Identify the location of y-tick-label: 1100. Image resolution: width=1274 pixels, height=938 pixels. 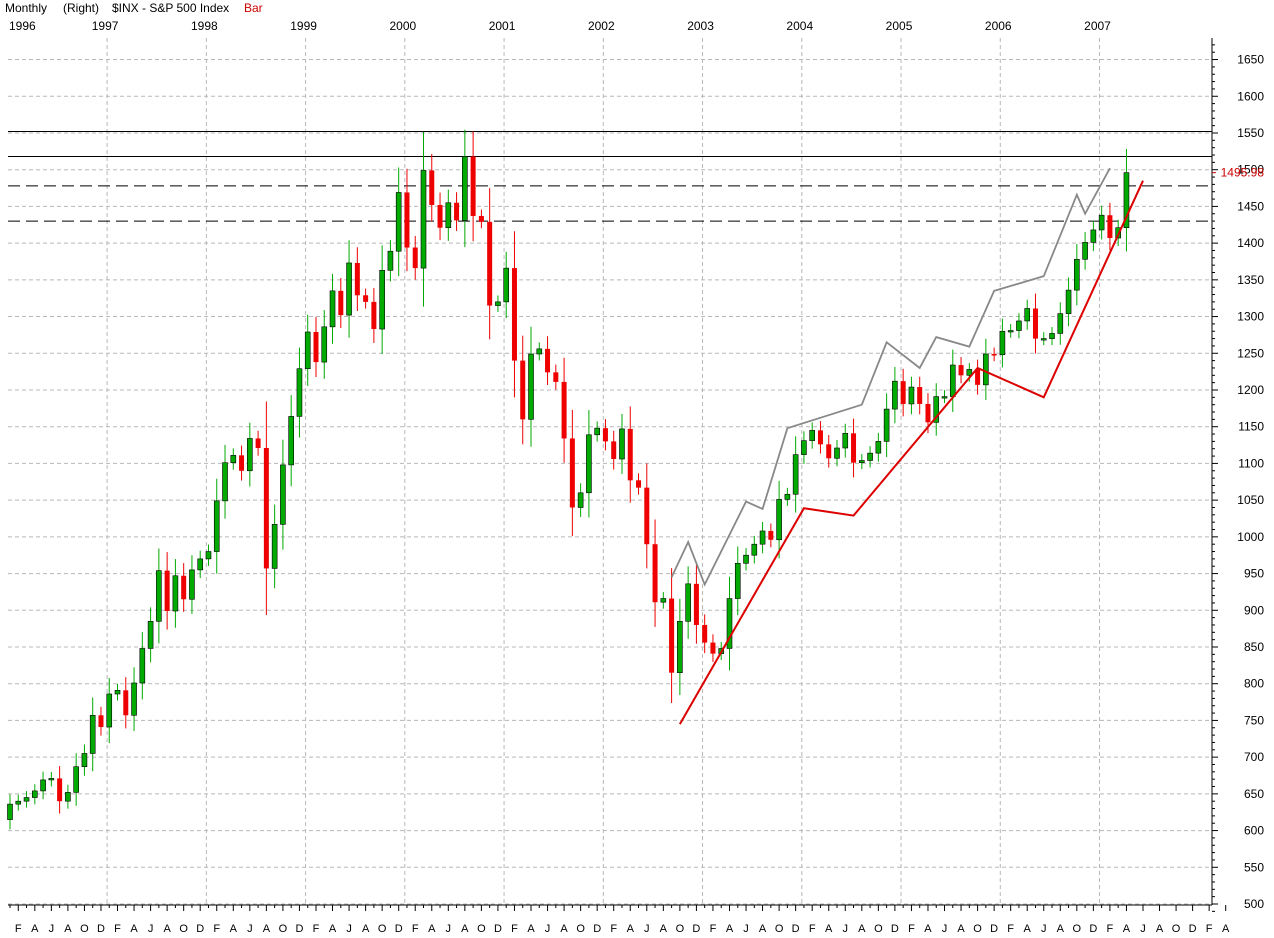
(1251, 463).